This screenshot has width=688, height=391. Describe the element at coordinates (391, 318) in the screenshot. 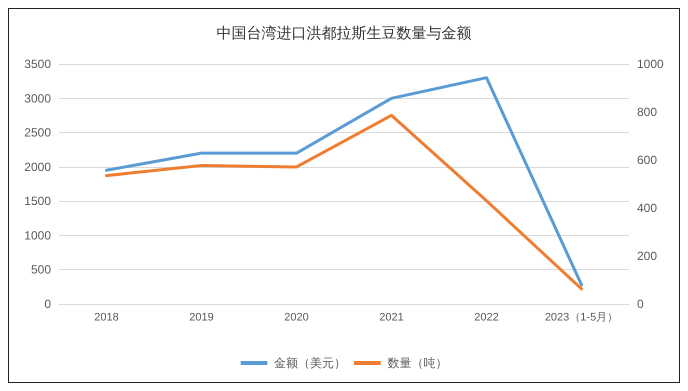

I see `x-tick-label: 2021` at that location.